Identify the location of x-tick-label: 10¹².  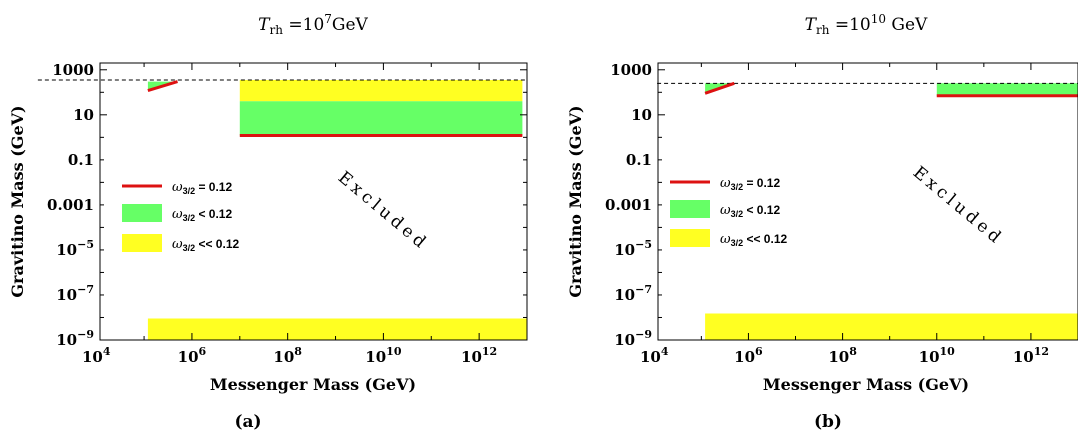
(479, 355).